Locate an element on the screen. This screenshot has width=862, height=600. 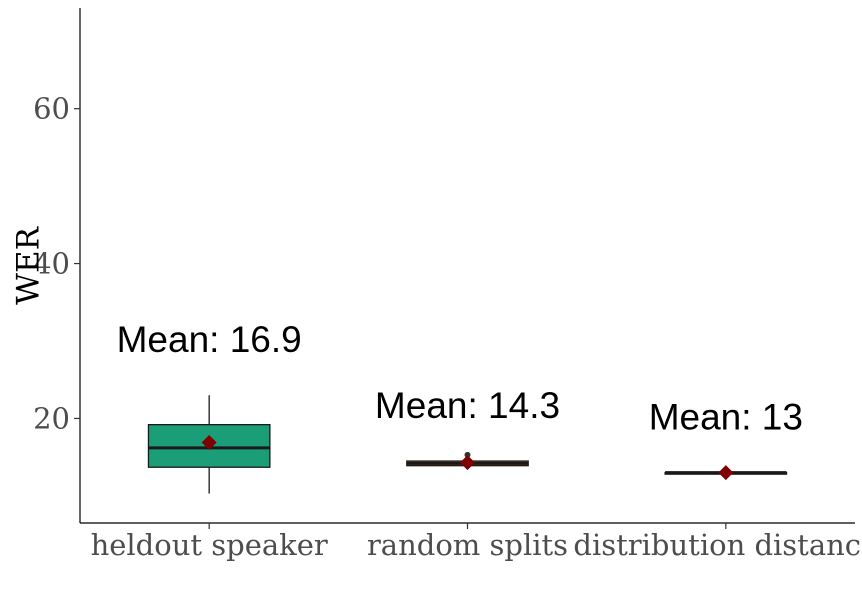
y-tick-label: 20 is located at coordinates (51, 418).